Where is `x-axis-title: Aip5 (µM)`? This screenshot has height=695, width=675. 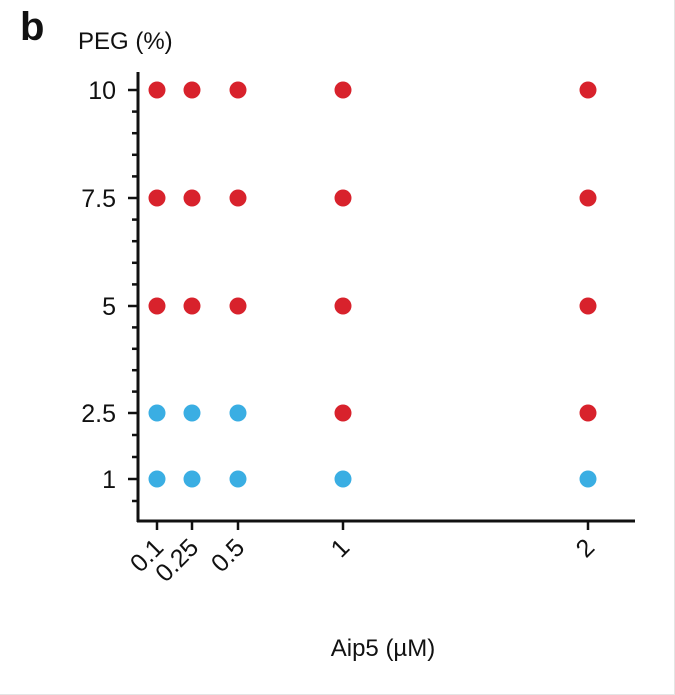
x-axis-title: Aip5 (µM) is located at coordinates (383, 648).